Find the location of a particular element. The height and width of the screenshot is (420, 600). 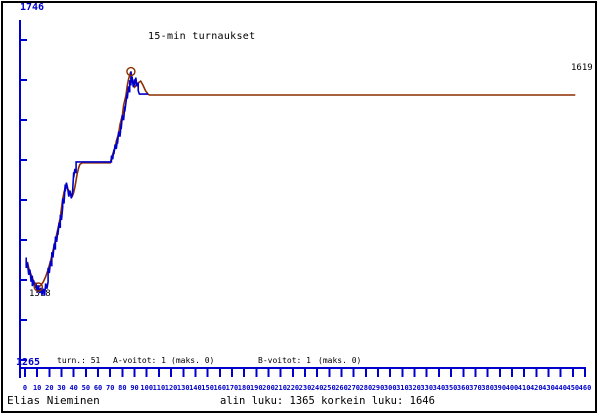

x-tick-label: 380 is located at coordinates (487, 388).